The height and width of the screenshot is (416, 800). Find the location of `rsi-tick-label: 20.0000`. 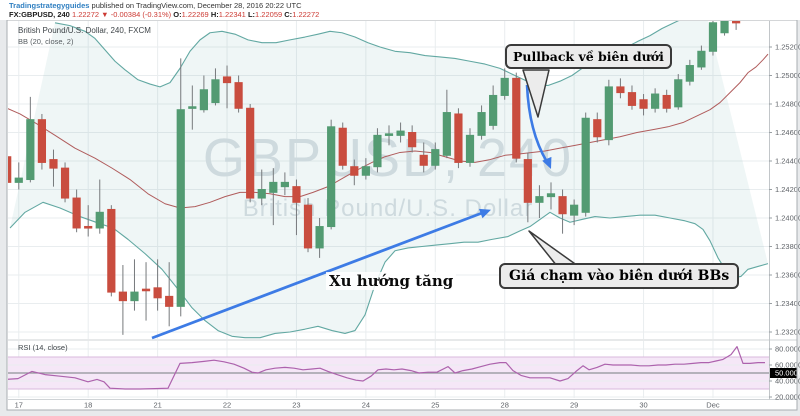

rsi-tick-label: 20.0000 is located at coordinates (787, 397).